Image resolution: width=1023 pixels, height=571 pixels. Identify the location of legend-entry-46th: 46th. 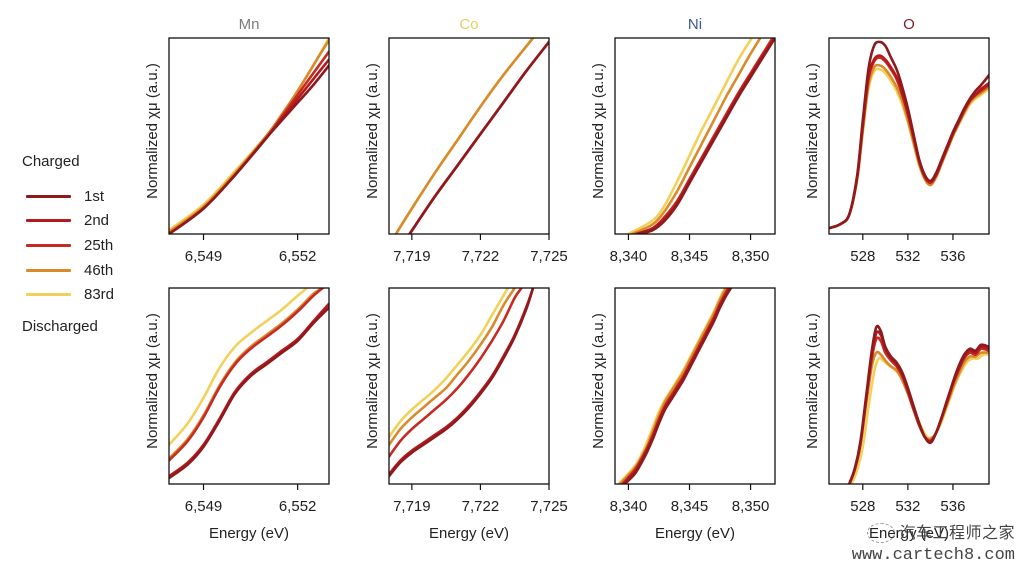
(69, 270).